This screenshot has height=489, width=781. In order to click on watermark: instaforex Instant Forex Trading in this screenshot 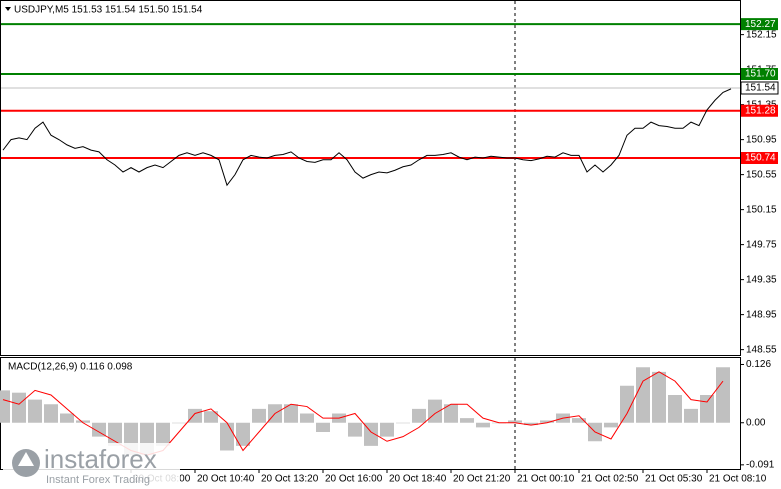, I will do `click(91, 465)`.